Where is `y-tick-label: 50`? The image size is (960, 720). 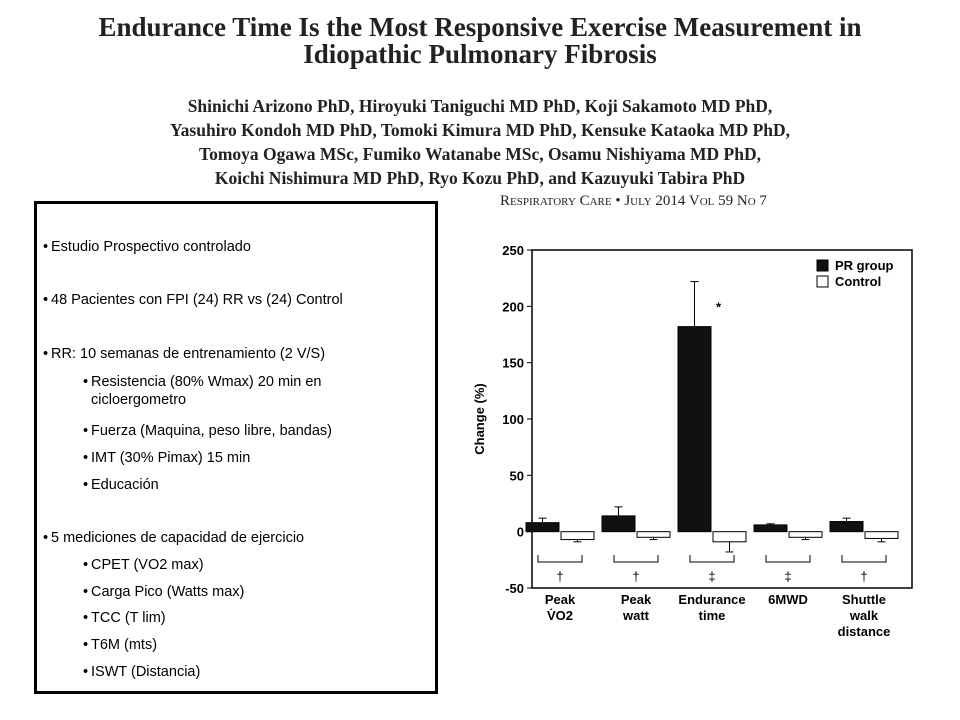
y-tick-label: 50 is located at coordinates (517, 475).